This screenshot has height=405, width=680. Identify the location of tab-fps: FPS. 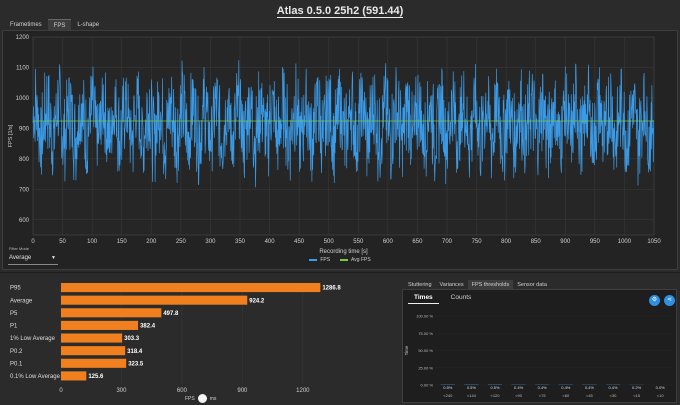
(59, 25).